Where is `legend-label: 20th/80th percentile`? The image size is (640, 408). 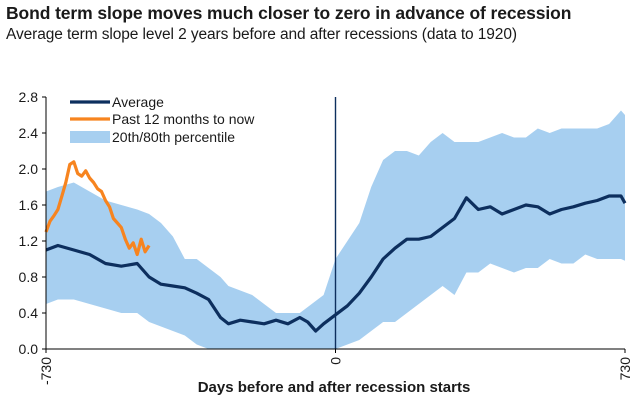 legend-label: 20th/80th percentile is located at coordinates (173, 137).